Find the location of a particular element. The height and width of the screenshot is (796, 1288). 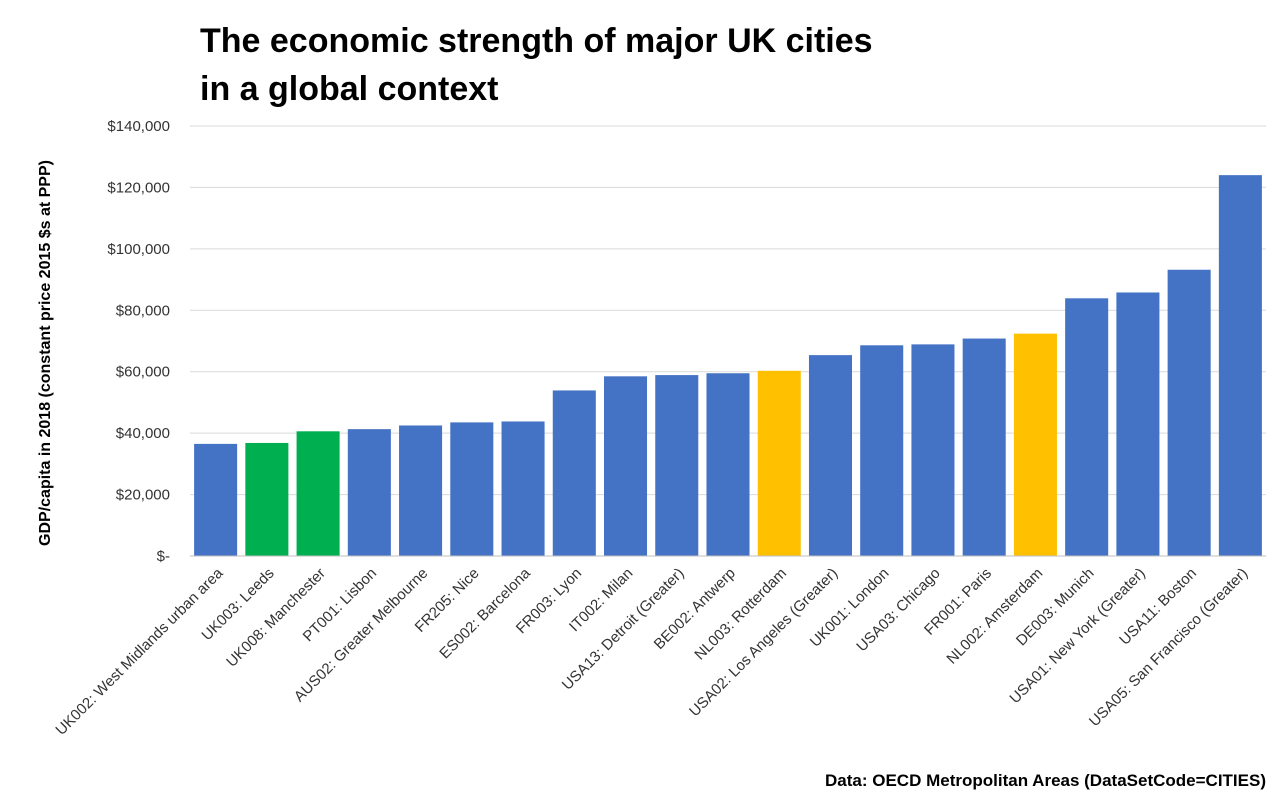

x-category-label: NL002: Amsterdam is located at coordinates (994, 616).